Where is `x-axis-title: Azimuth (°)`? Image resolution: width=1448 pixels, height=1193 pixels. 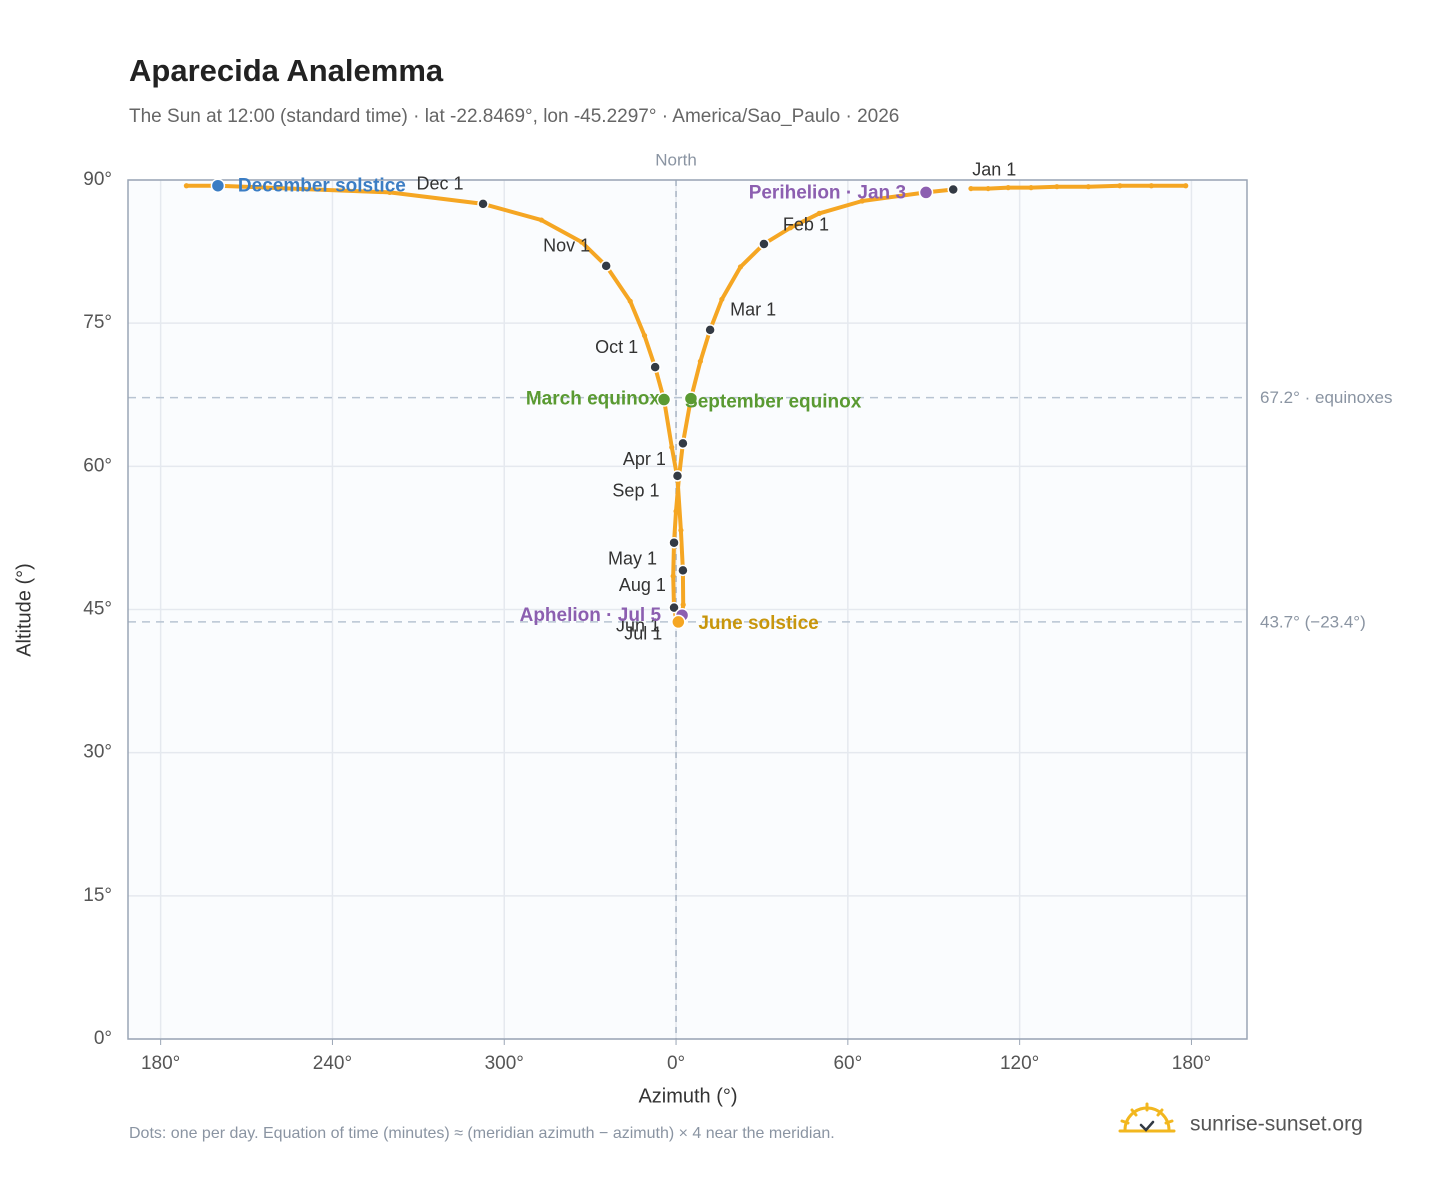
x-axis-title: Azimuth (°) is located at coordinates (687, 1096).